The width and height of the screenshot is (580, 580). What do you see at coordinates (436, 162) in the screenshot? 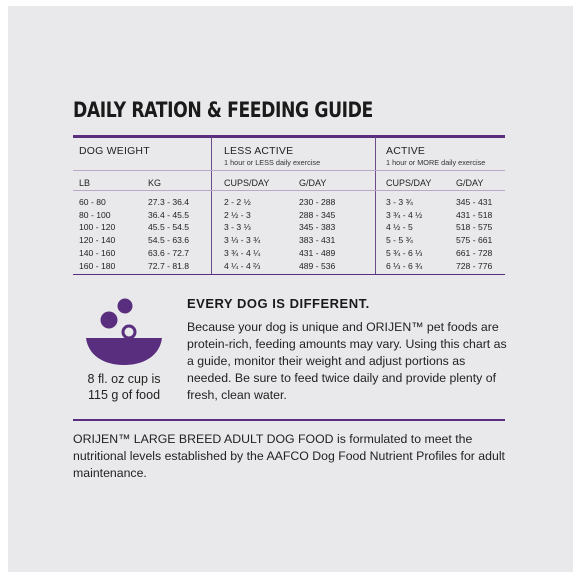
I see `header-active-sub: 1 hour or MORE daily exercise` at bounding box center [436, 162].